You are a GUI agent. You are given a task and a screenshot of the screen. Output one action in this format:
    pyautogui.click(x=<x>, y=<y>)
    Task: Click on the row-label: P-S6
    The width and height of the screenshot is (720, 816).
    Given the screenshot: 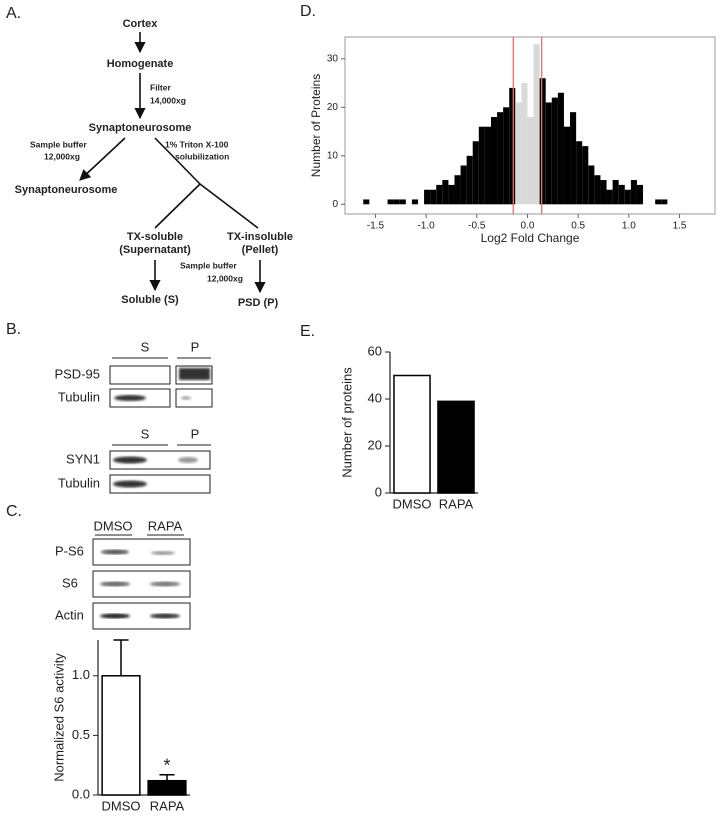 What is the action you would take?
    pyautogui.click(x=69, y=550)
    